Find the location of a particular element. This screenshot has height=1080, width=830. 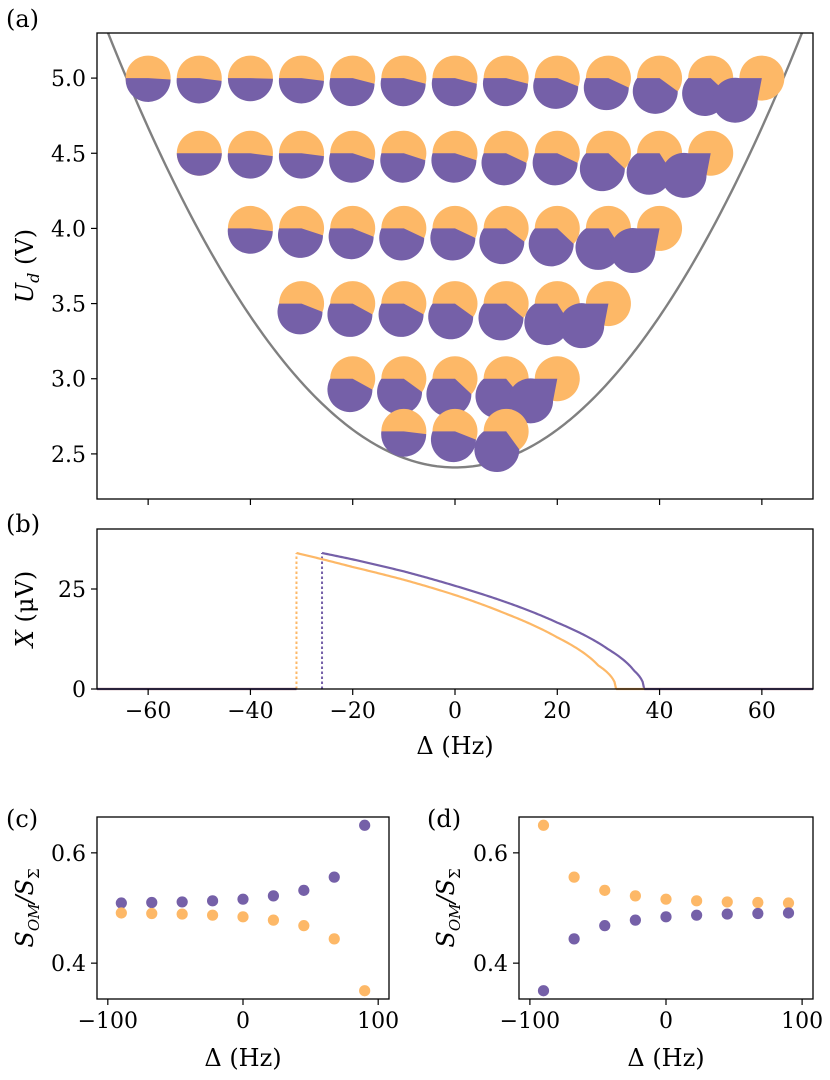

x-tick-label: 20 is located at coordinates (557, 711).